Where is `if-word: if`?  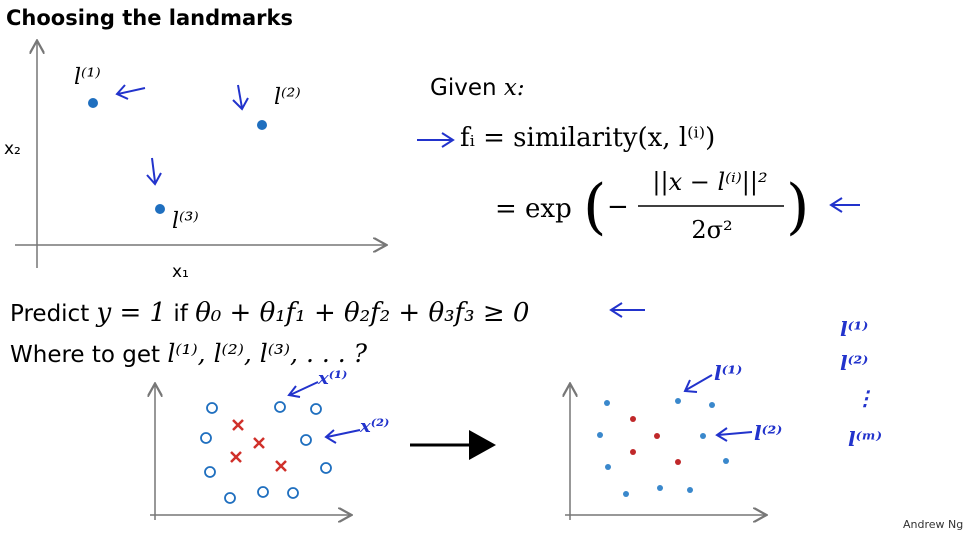 if-word: if is located at coordinates (180, 314).